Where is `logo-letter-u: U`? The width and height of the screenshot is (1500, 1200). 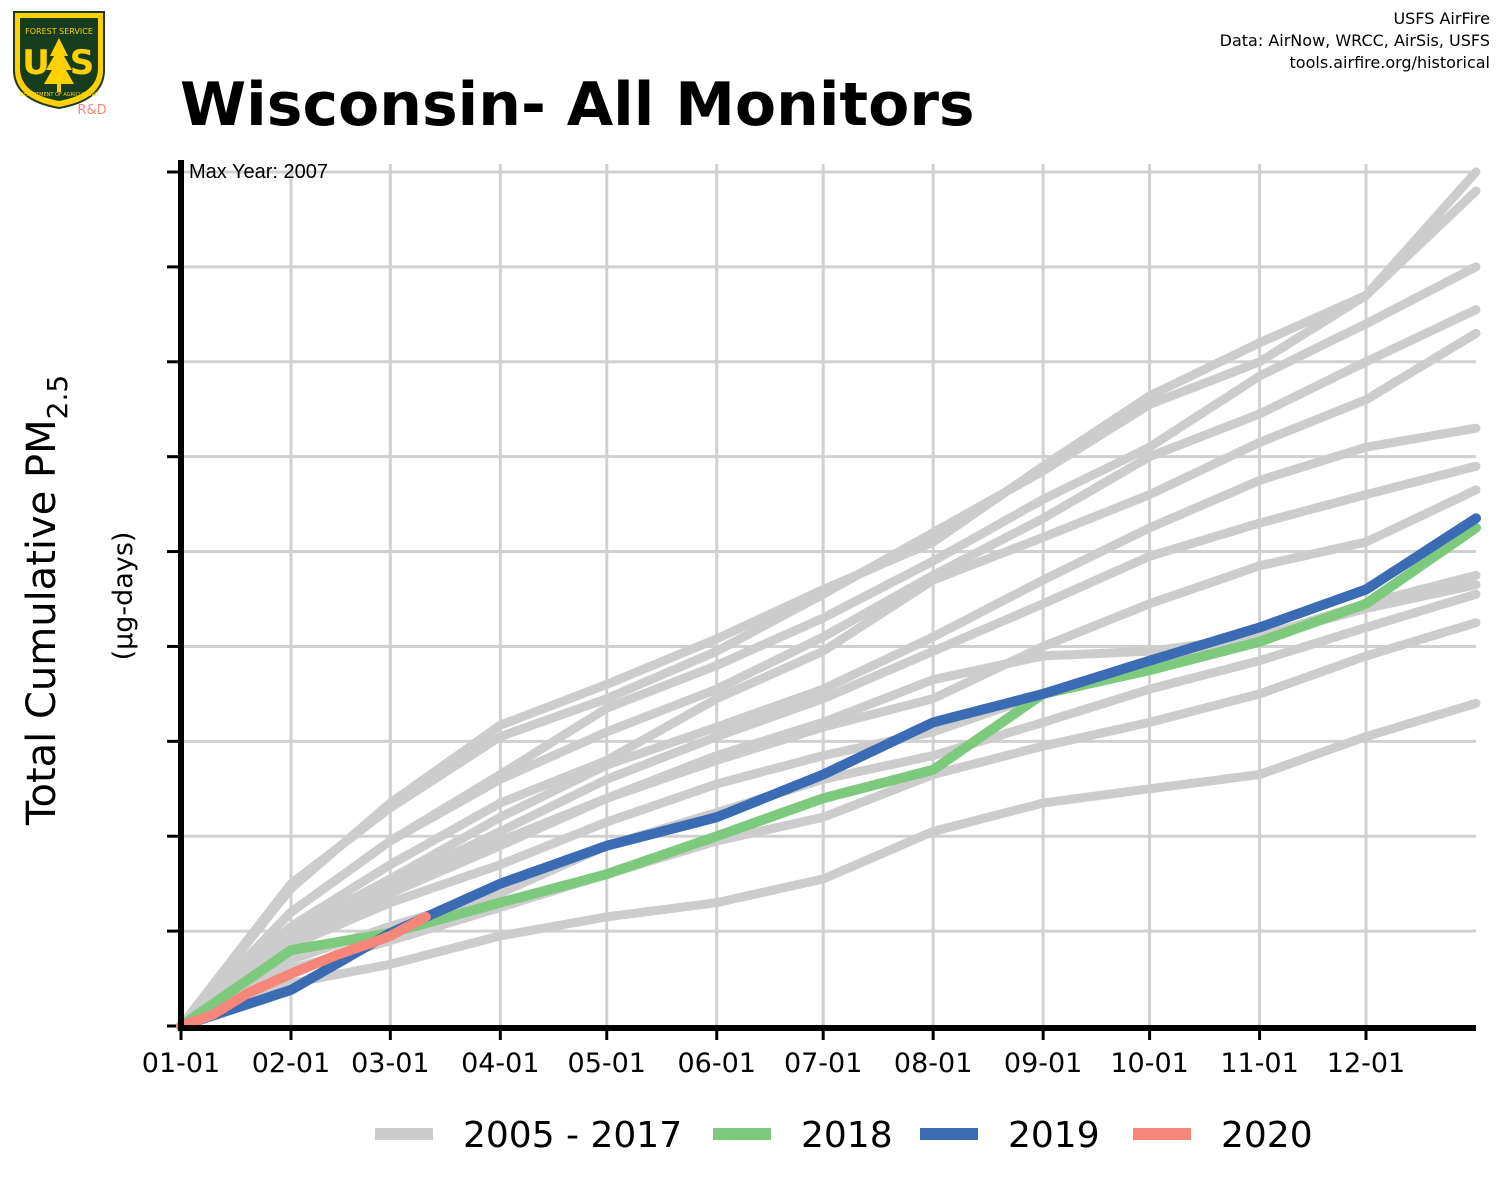
logo-letter-u: U is located at coordinates (36, 63).